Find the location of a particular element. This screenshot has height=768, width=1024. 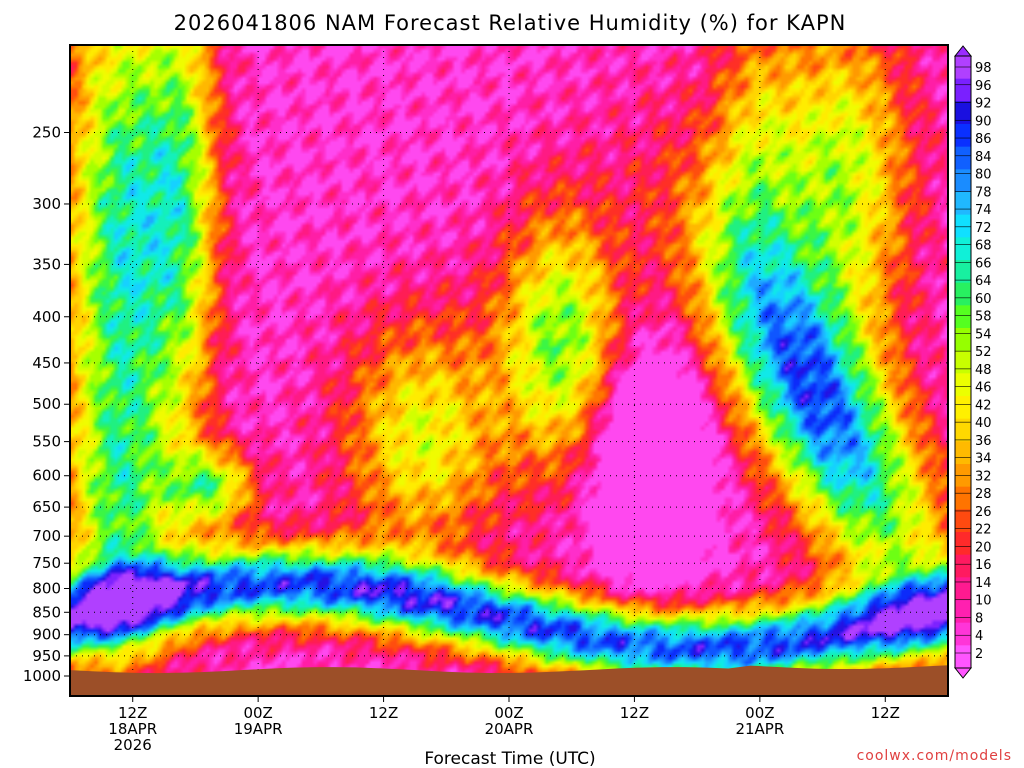

x-tick-label: 18APR is located at coordinates (132, 729).